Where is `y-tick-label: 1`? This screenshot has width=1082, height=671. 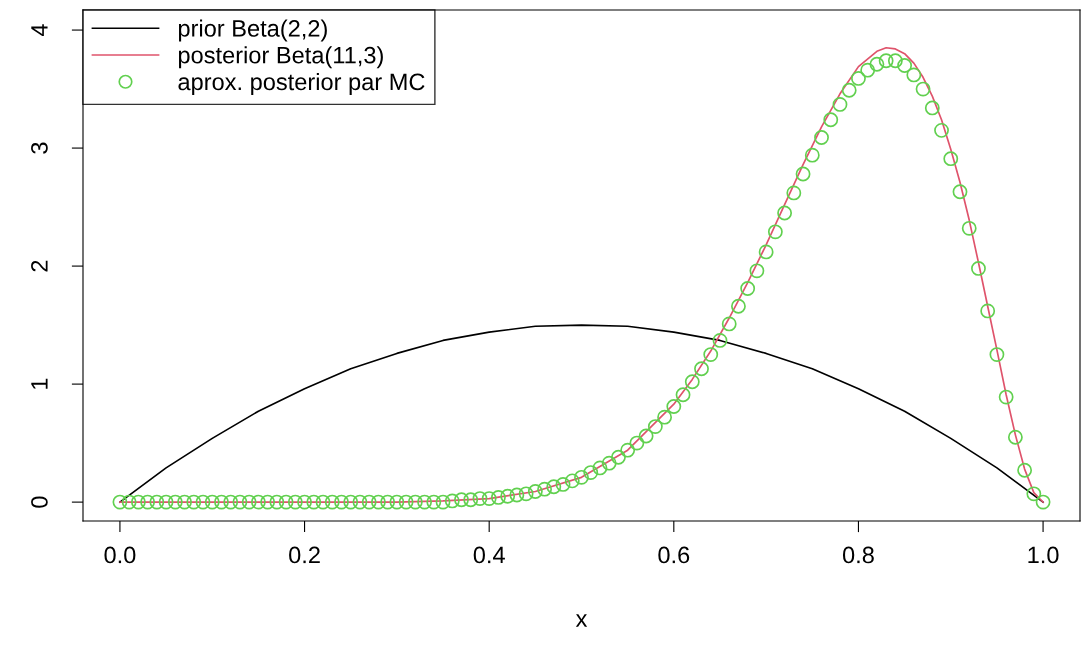 y-tick-label: 1 is located at coordinates (39, 383).